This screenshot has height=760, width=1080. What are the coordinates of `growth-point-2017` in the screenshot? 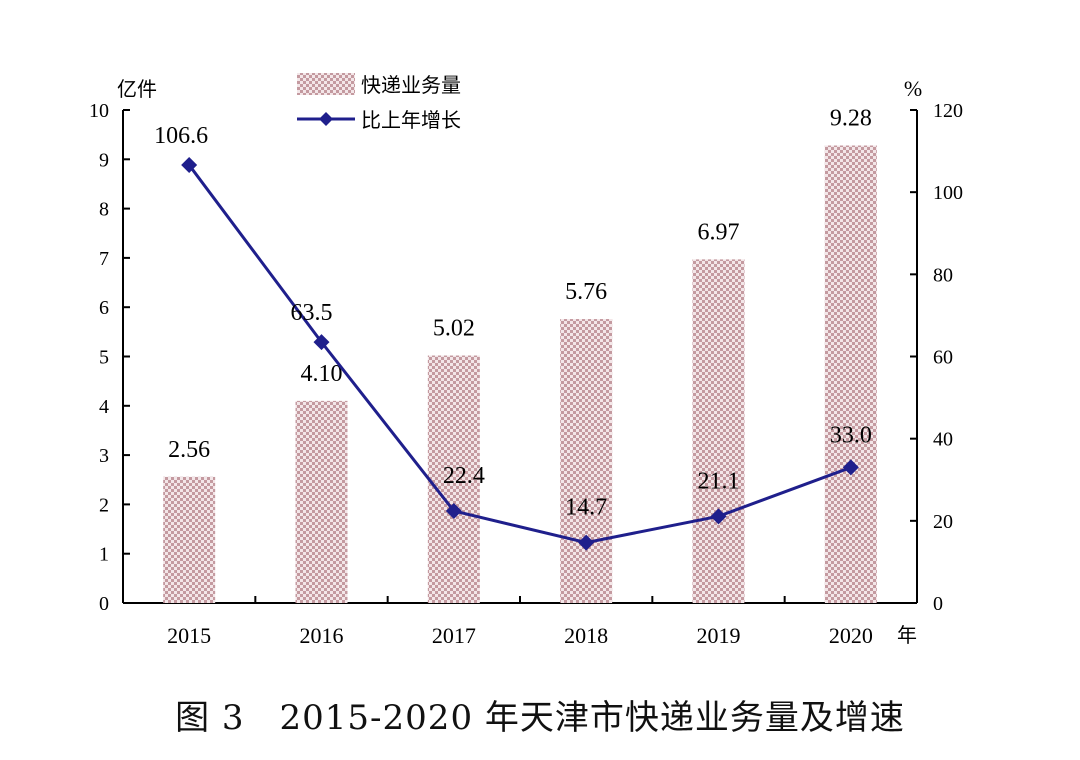 It's located at (453, 510).